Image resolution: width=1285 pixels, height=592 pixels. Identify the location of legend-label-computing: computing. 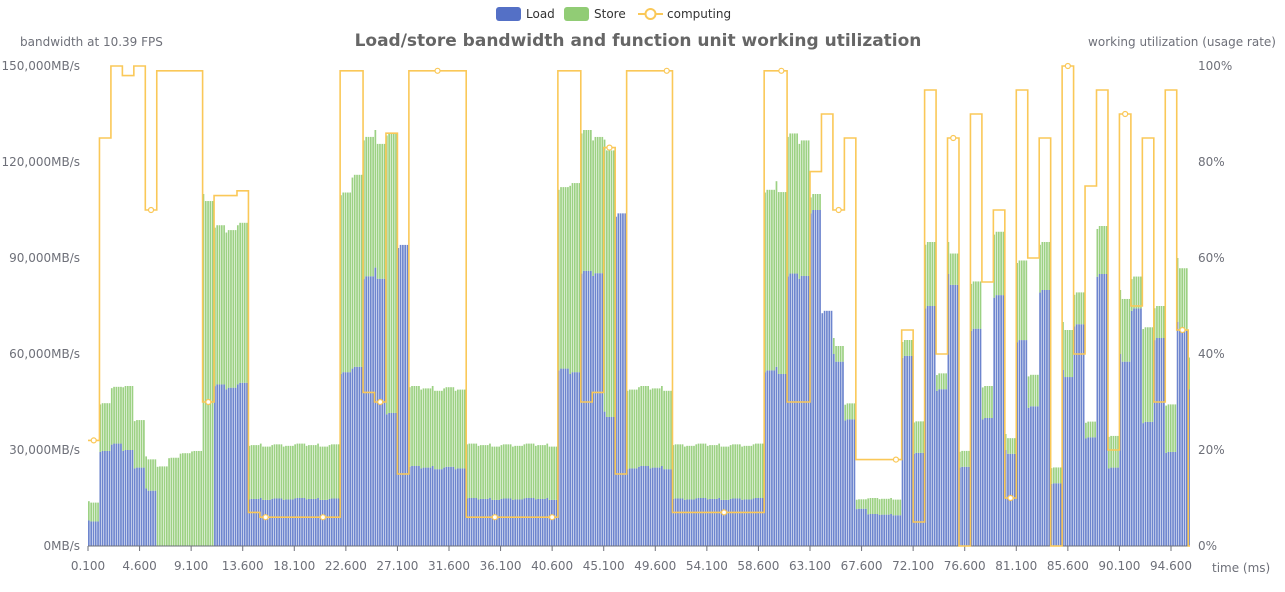
(699, 14).